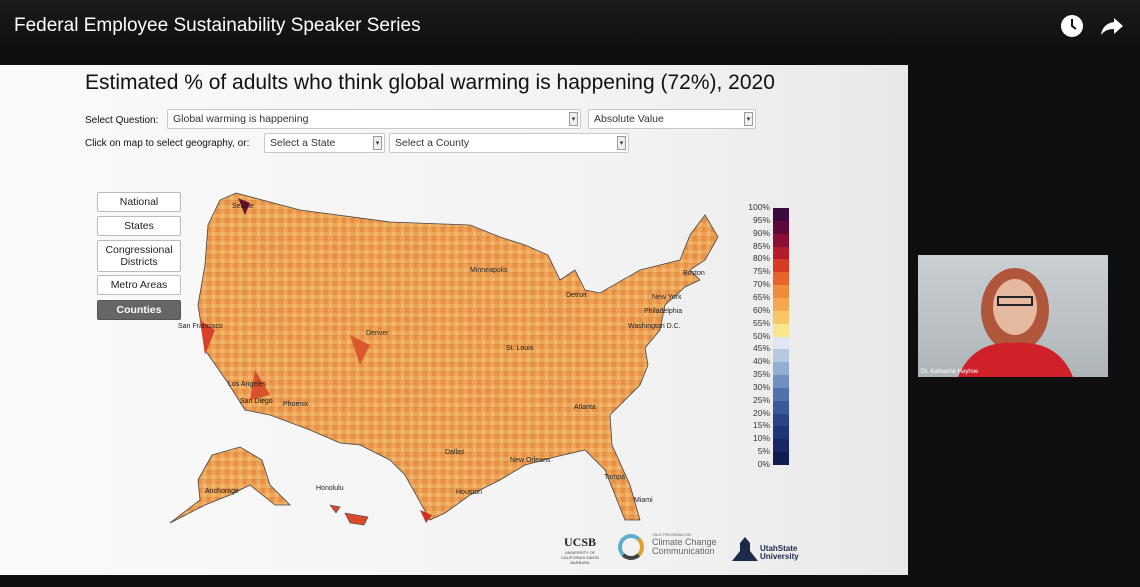  Describe the element at coordinates (1015, 322) in the screenshot. I see `speaker-video` at that location.